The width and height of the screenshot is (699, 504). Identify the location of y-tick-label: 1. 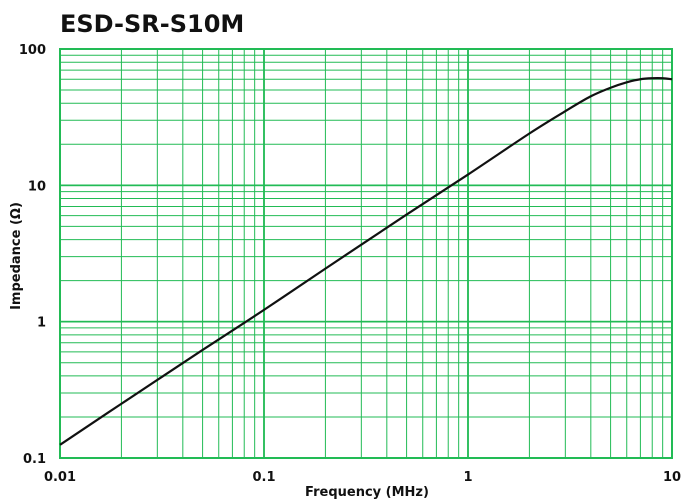
(41, 323).